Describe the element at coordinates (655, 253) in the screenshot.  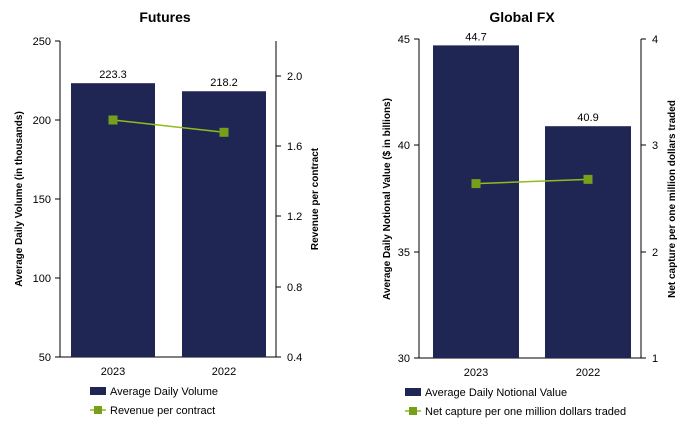
I see `globalfx-y2tick: 2` at that location.